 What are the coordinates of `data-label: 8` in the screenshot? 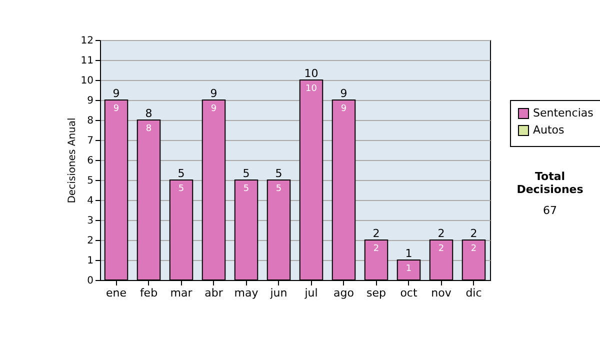 It's located at (149, 129).